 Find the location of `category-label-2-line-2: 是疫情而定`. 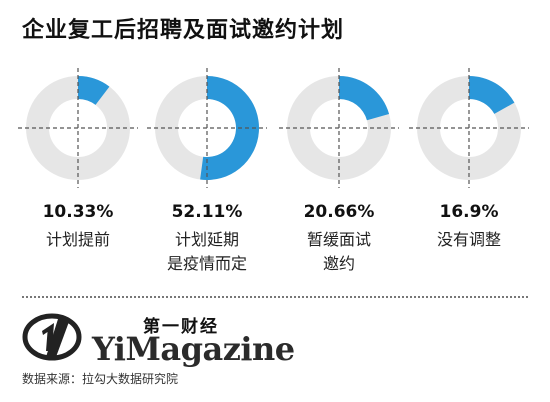

category-label-2-line-2: 是疫情而定 is located at coordinates (206, 263).